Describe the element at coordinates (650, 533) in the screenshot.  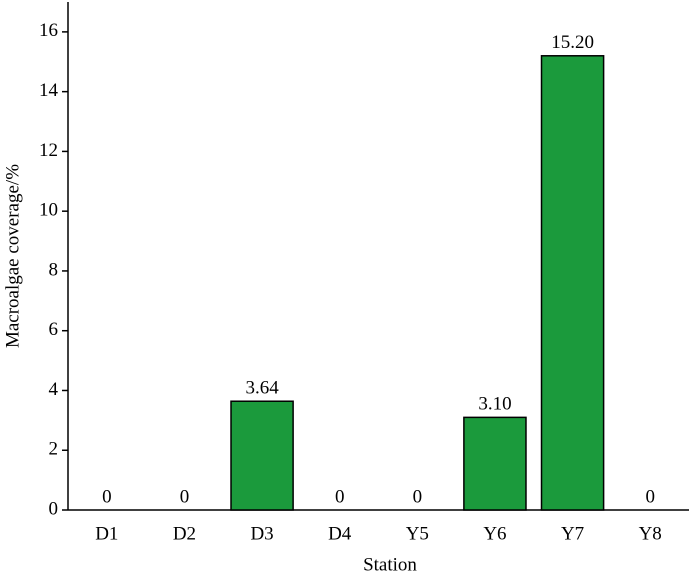
I see `x-tick-label: Y8` at that location.